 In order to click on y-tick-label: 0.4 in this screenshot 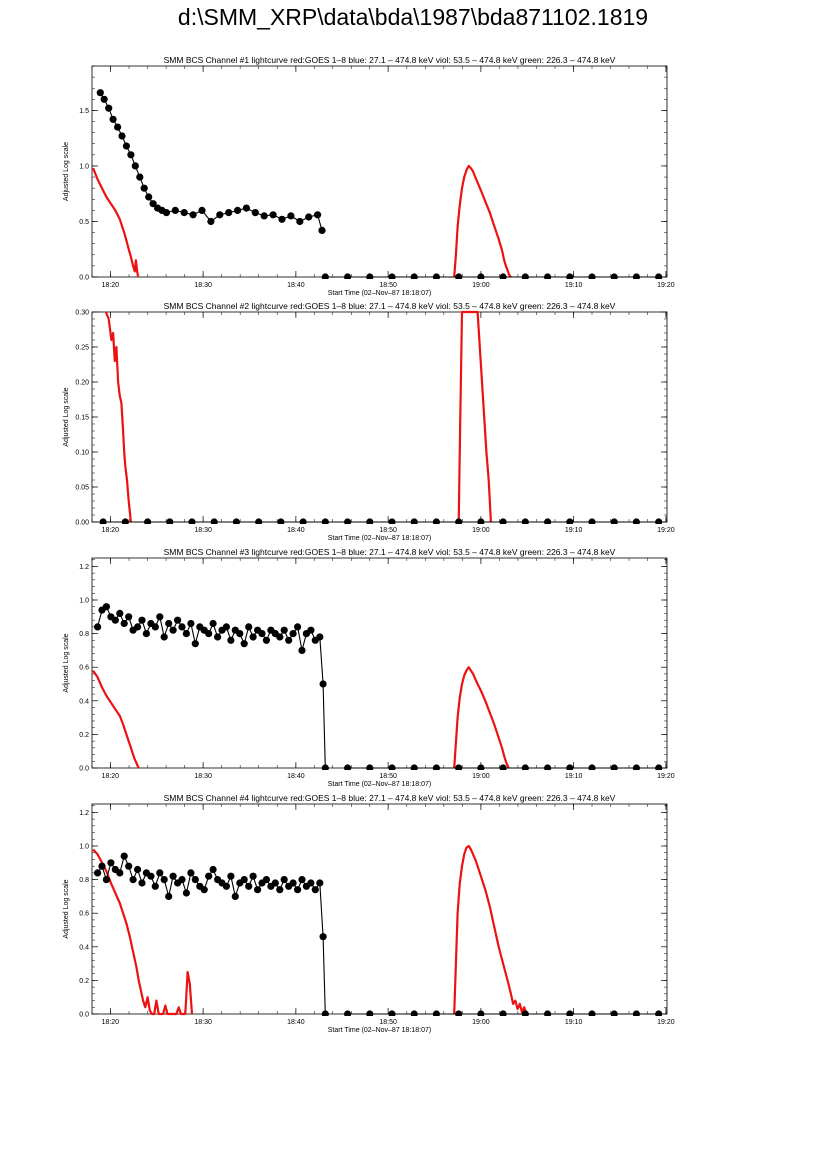, I will do `click(84, 701)`.